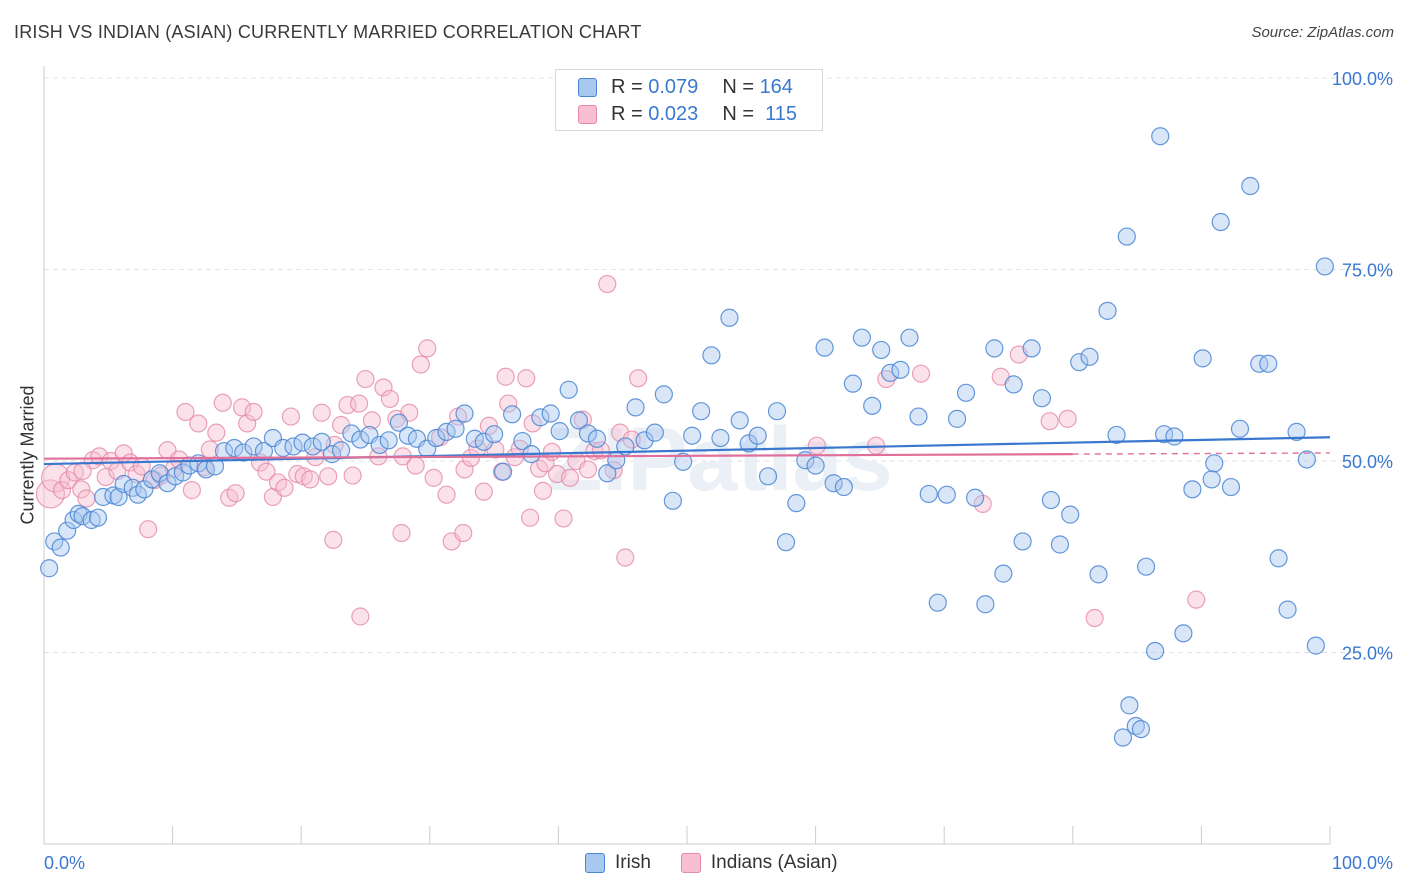 The height and width of the screenshot is (892, 1406). I want to click on legend-item-irish: Irish, so click(618, 863).